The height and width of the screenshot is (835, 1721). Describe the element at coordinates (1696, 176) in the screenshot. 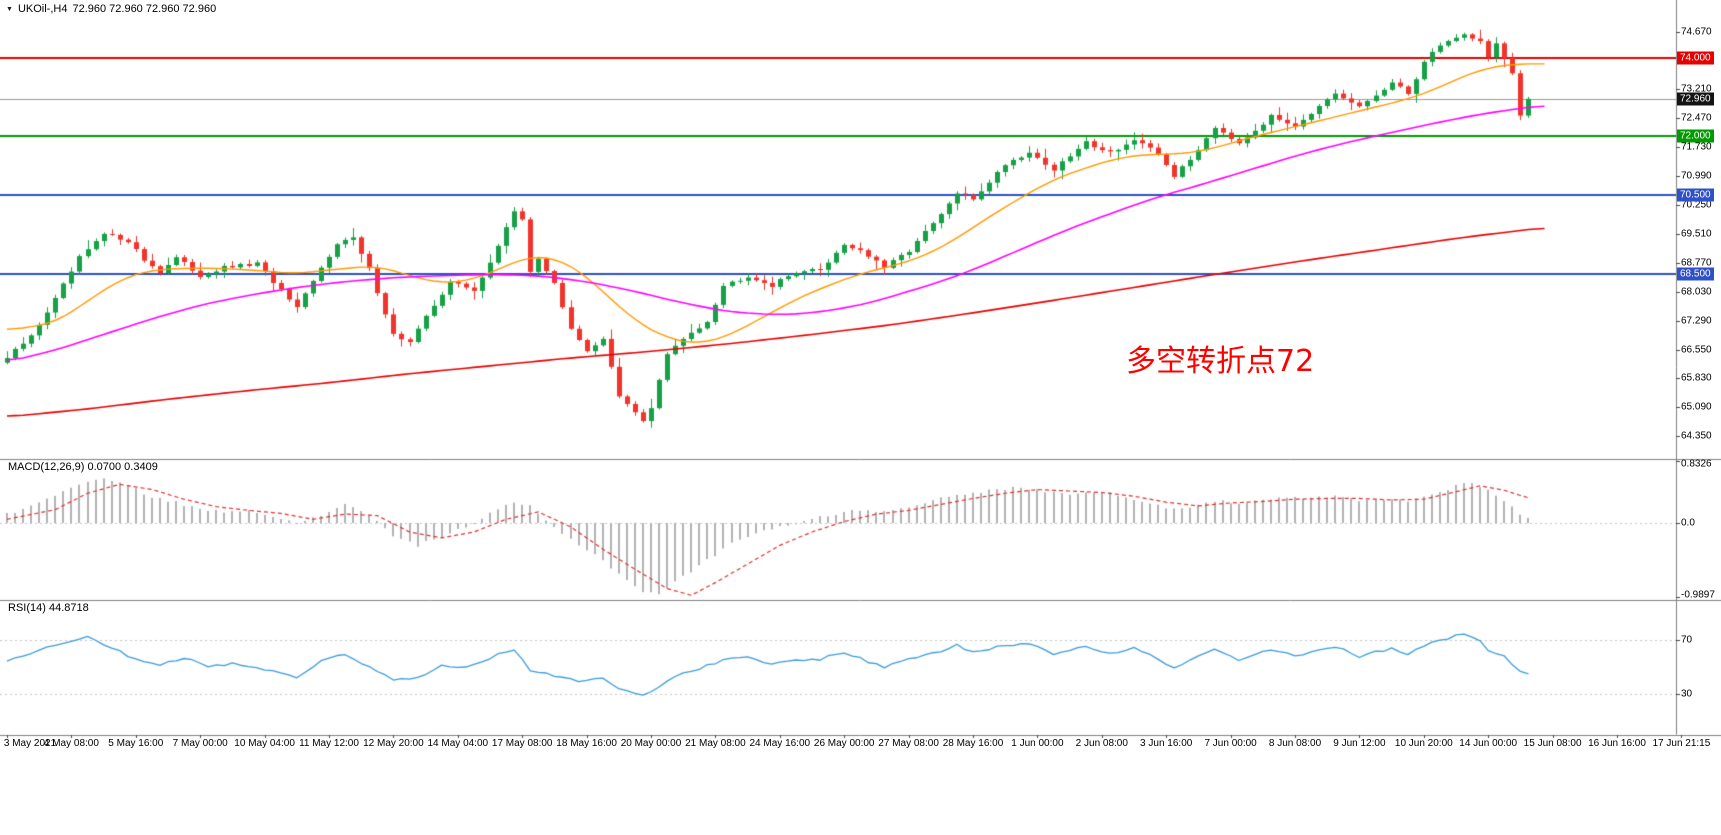

I see `price-axis-tick: 70.990` at that location.